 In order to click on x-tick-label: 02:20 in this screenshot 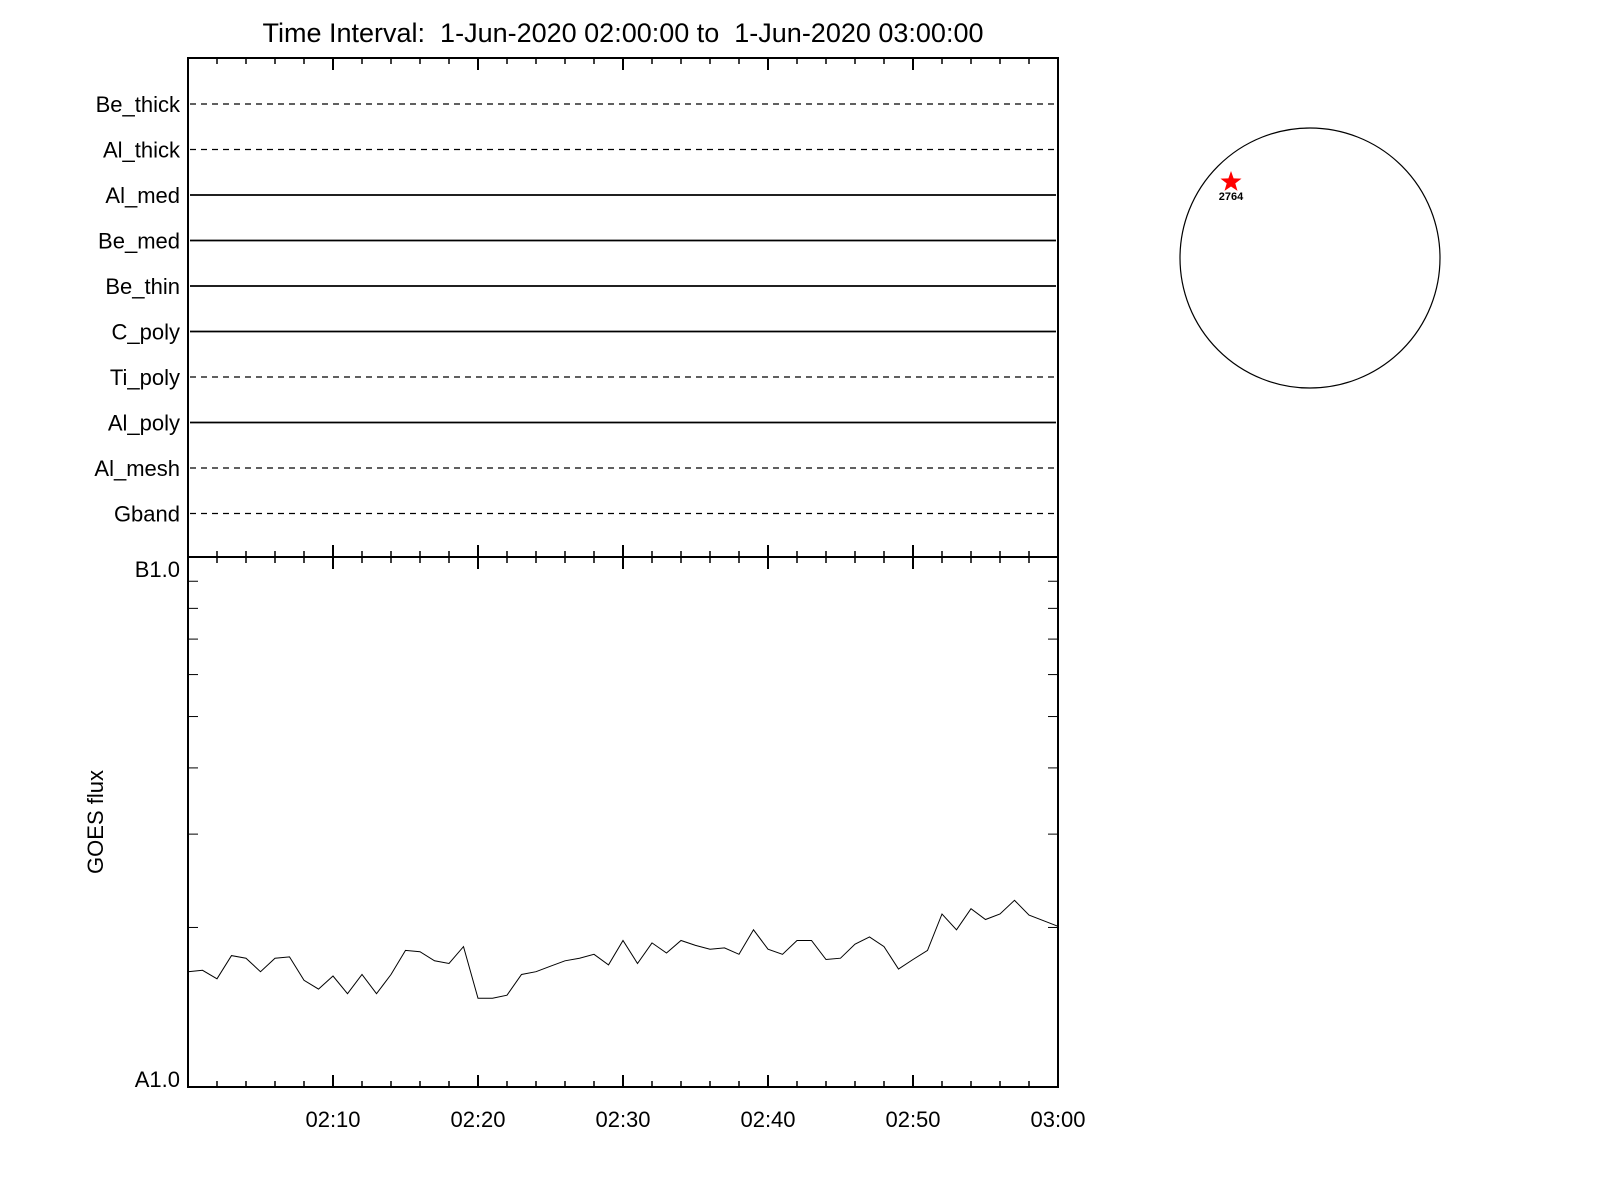, I will do `click(477, 1119)`.